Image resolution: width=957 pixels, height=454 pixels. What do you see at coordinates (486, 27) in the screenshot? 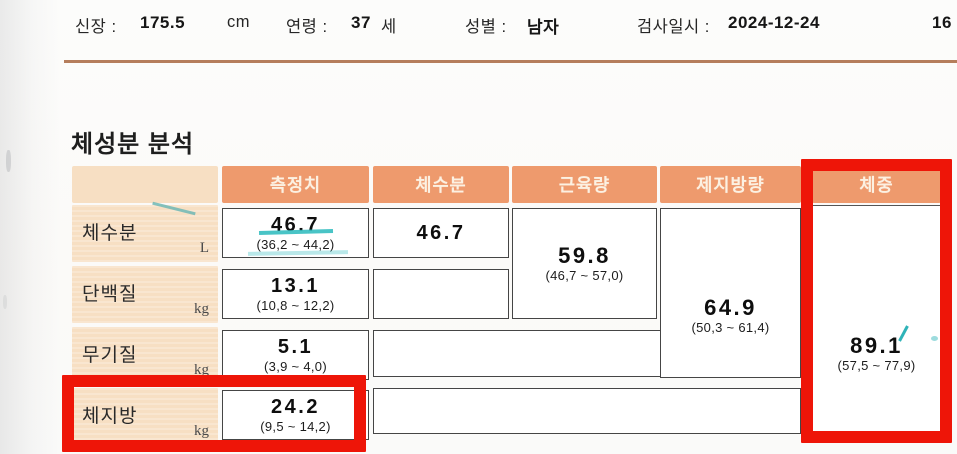
I see `gender-label: 성별 :` at bounding box center [486, 27].